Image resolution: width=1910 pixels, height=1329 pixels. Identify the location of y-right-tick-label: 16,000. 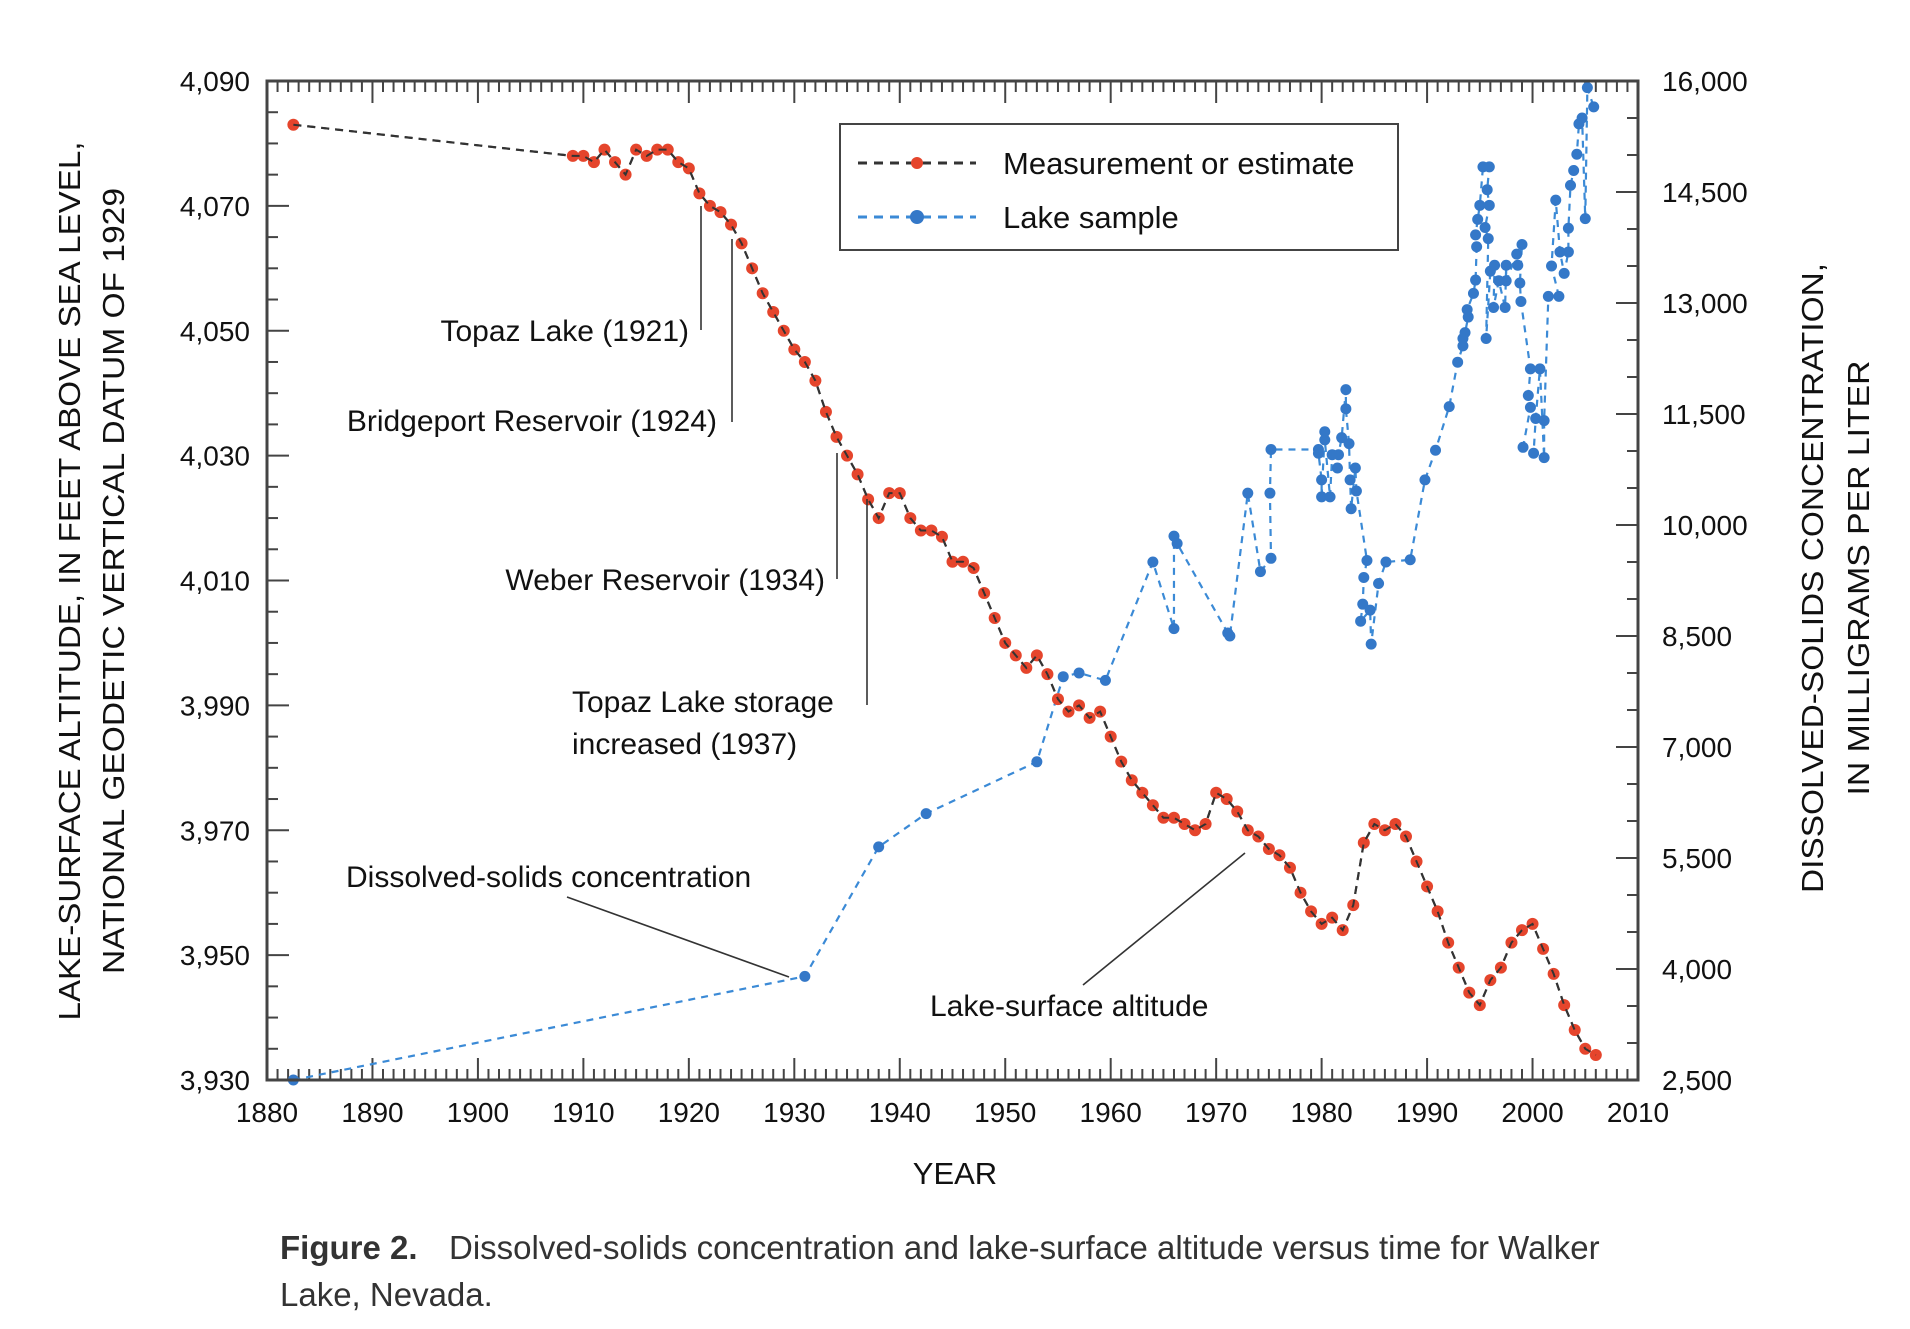
(1705, 81).